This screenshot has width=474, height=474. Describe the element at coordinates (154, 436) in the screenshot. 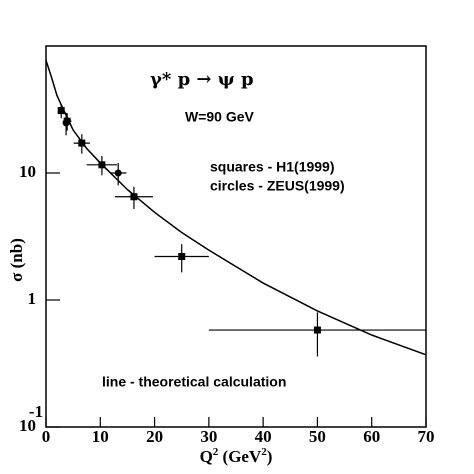

I see `x-tick-label: 20` at that location.